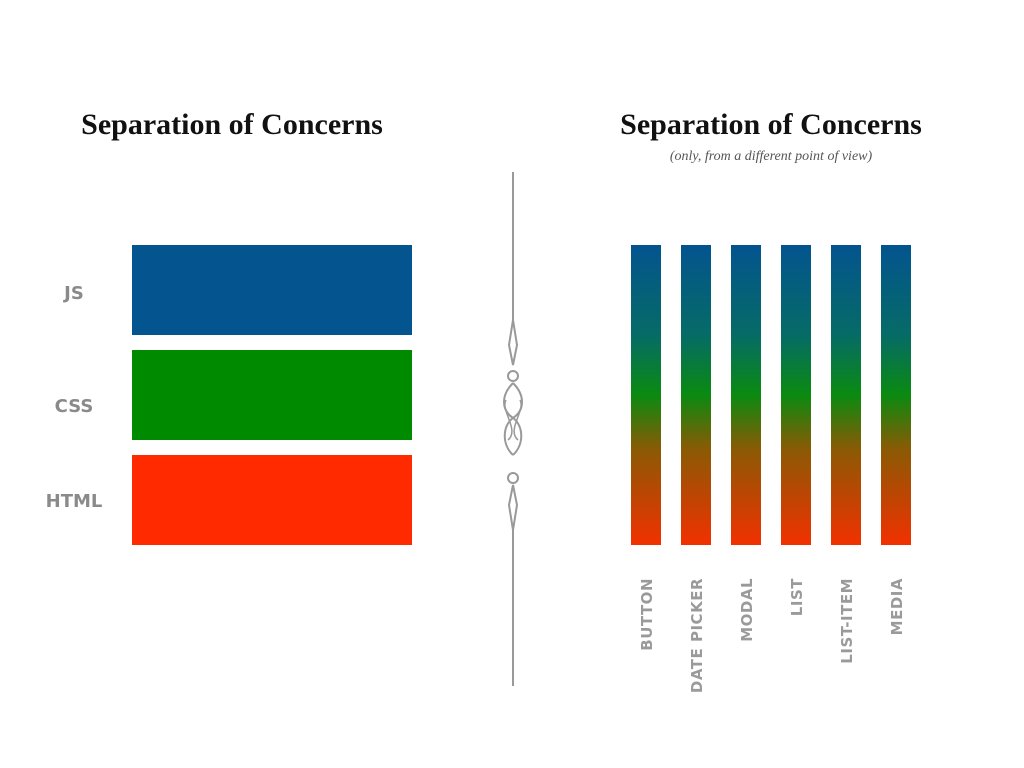  Describe the element at coordinates (74, 501) in the screenshot. I see `layer-label: HTML` at that location.